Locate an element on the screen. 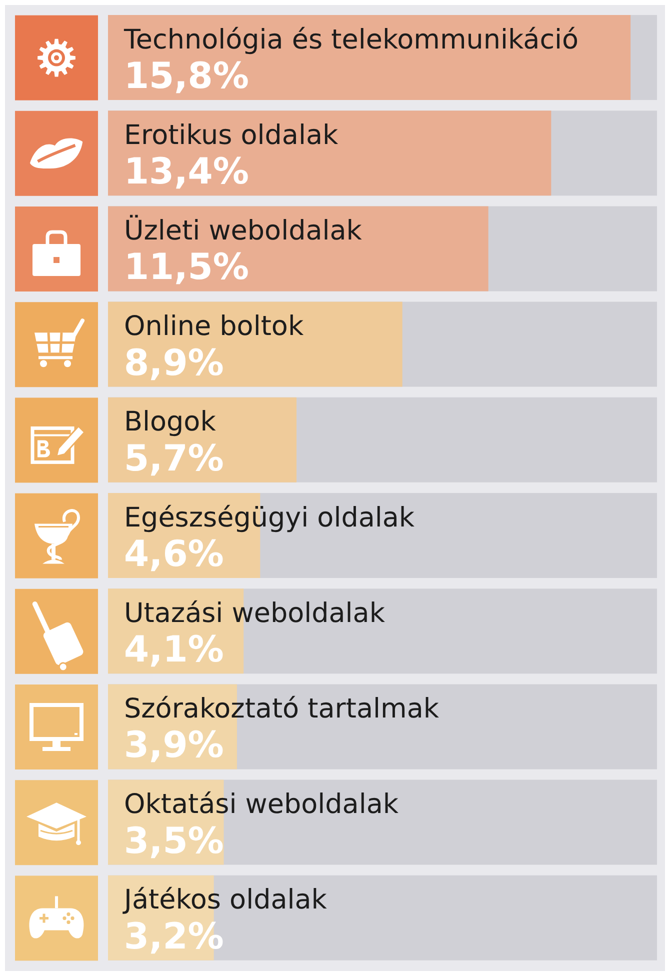 The width and height of the screenshot is (671, 976). y-tick-label: Online boltok is located at coordinates (214, 326).